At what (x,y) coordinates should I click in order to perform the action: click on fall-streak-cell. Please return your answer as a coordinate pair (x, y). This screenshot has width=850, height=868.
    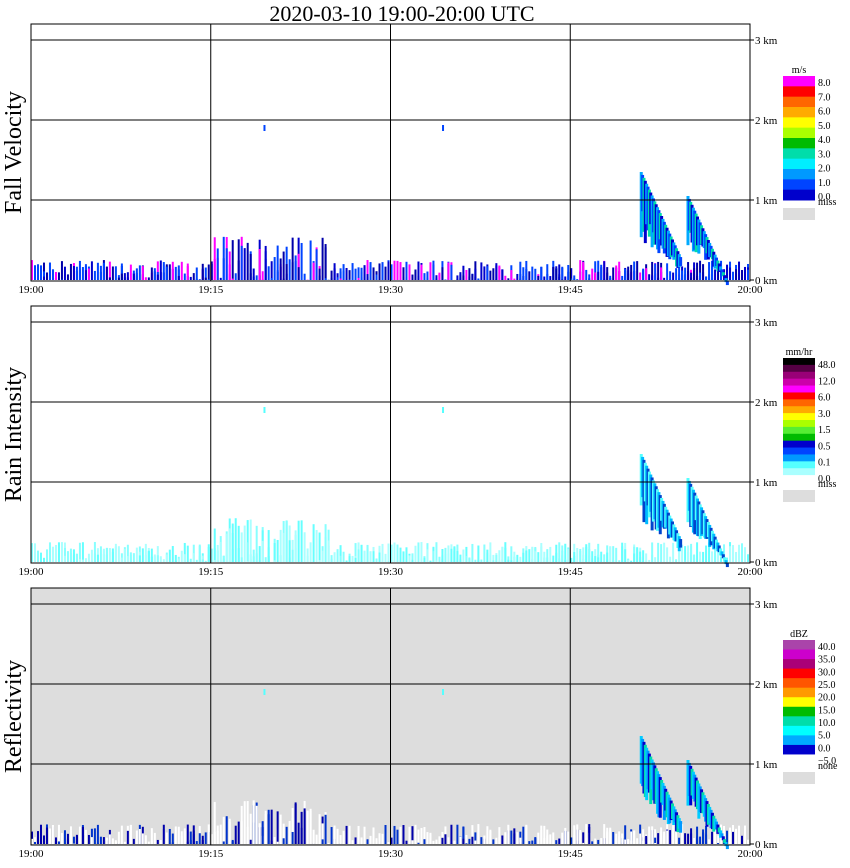
    Looking at the image, I should click on (726, 280).